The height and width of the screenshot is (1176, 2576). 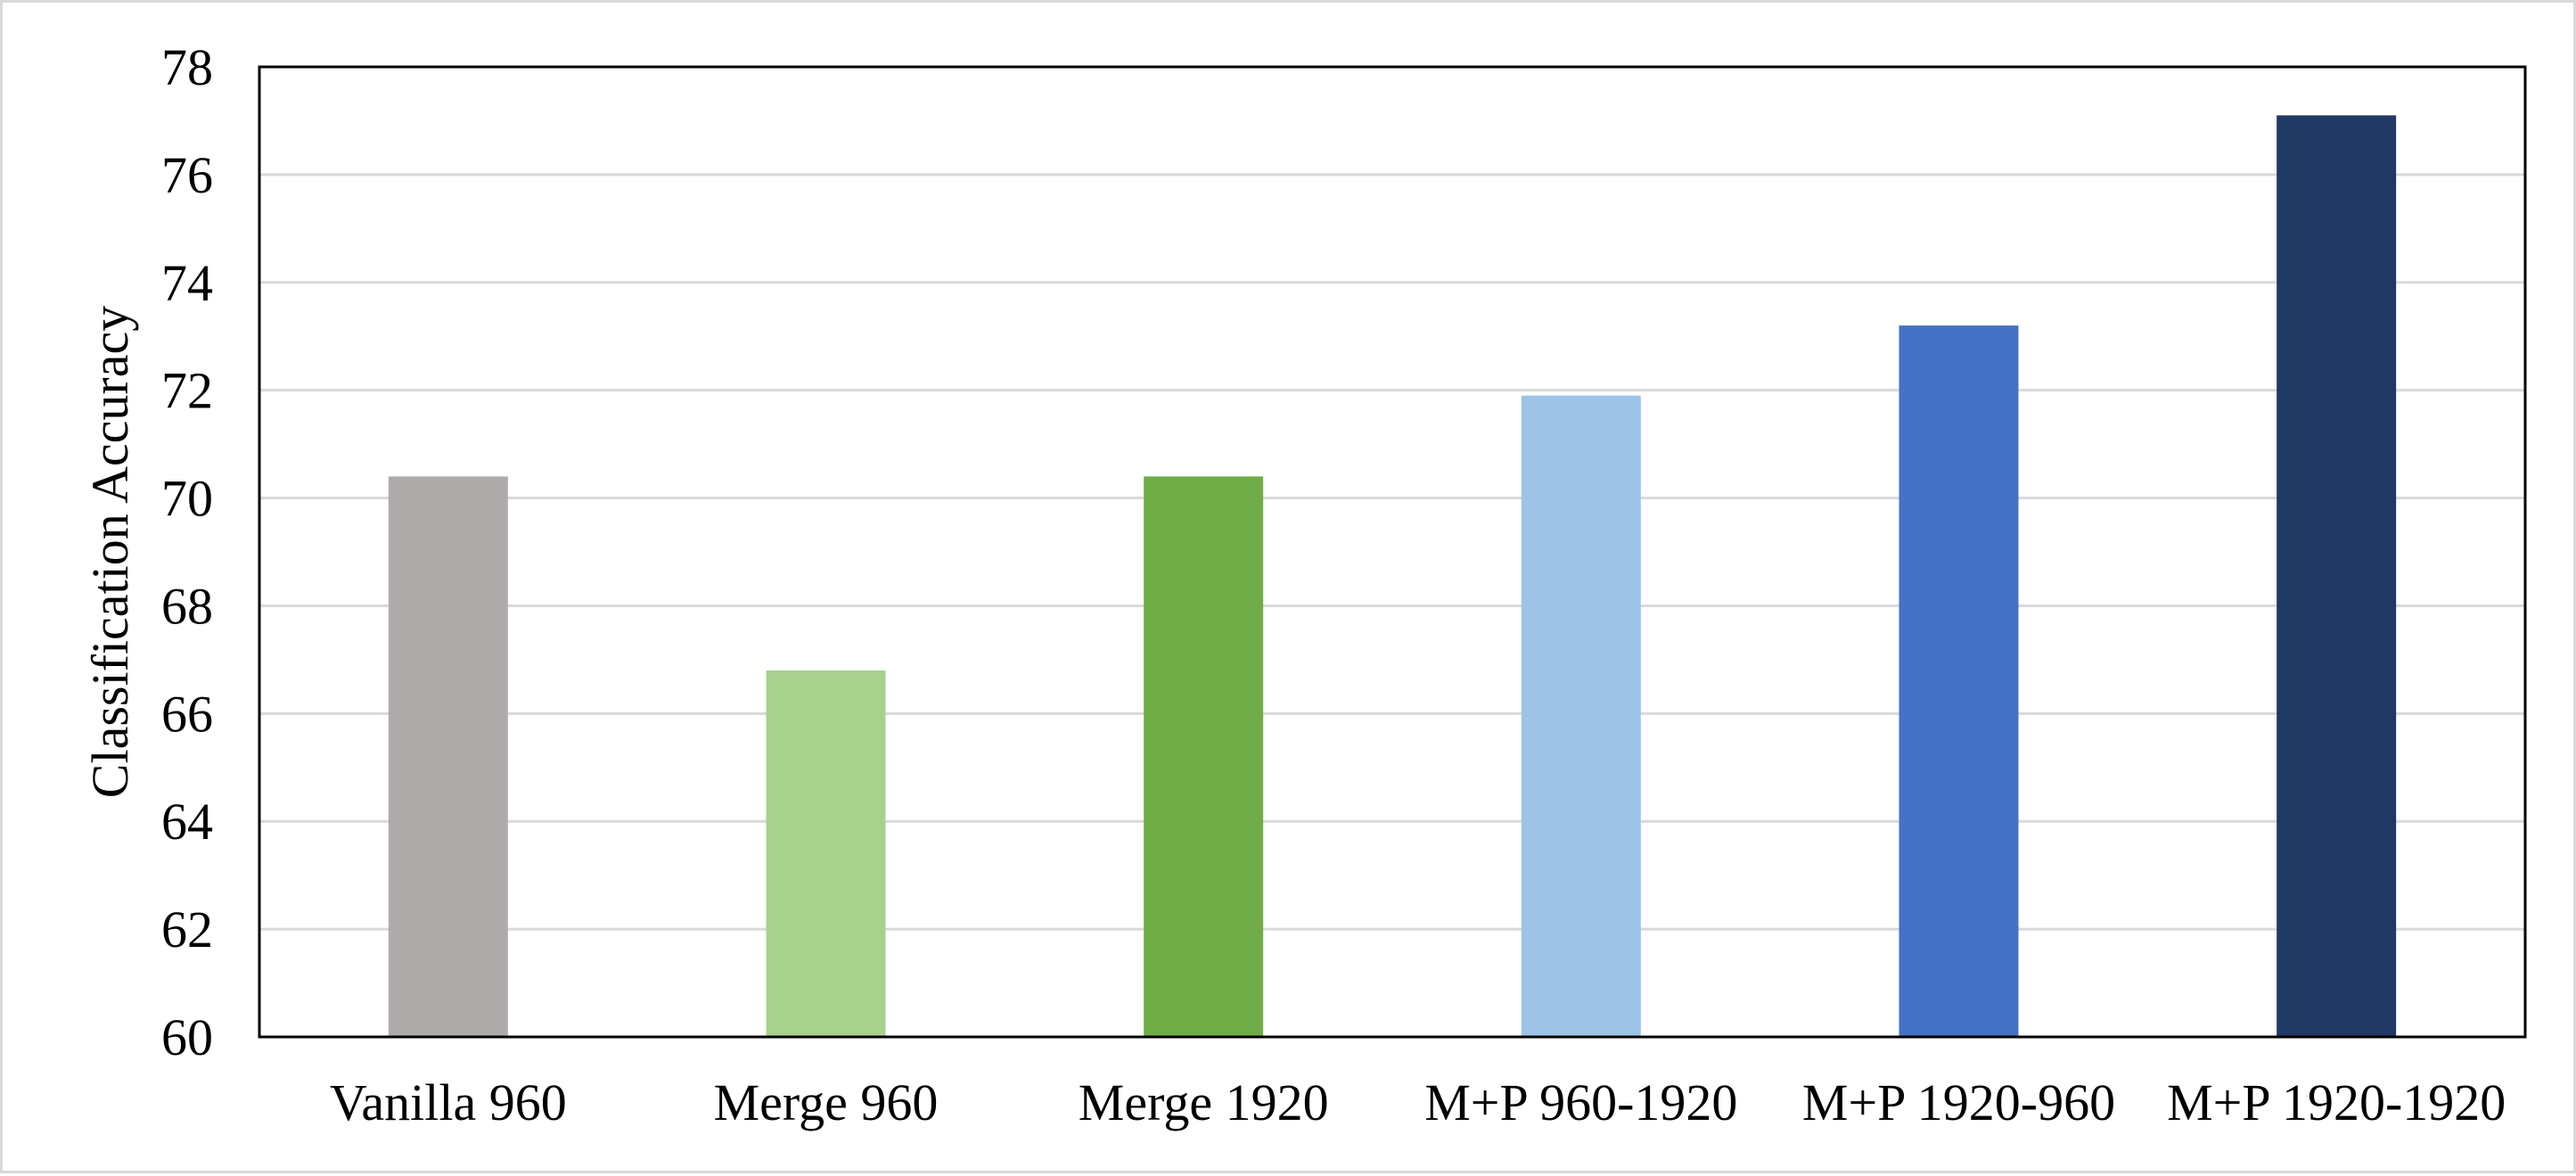 What do you see at coordinates (1580, 1102) in the screenshot?
I see `x-category-label: M+P 960-1920` at bounding box center [1580, 1102].